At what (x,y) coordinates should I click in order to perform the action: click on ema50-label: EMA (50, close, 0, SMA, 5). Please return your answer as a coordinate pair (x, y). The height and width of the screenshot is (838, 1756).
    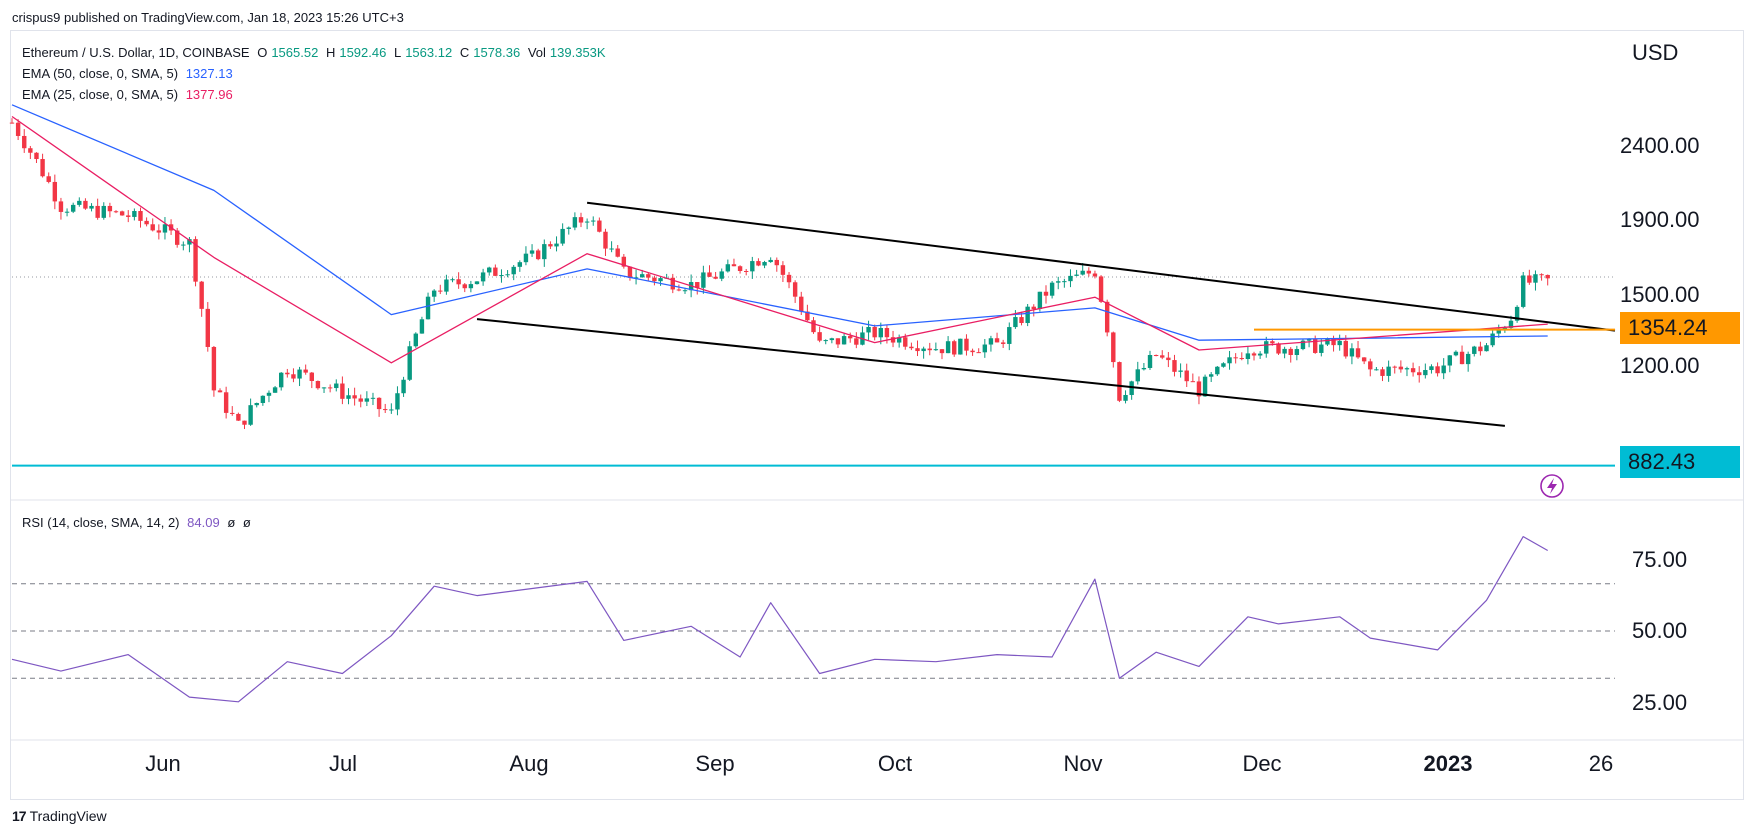
    Looking at the image, I should click on (100, 73).